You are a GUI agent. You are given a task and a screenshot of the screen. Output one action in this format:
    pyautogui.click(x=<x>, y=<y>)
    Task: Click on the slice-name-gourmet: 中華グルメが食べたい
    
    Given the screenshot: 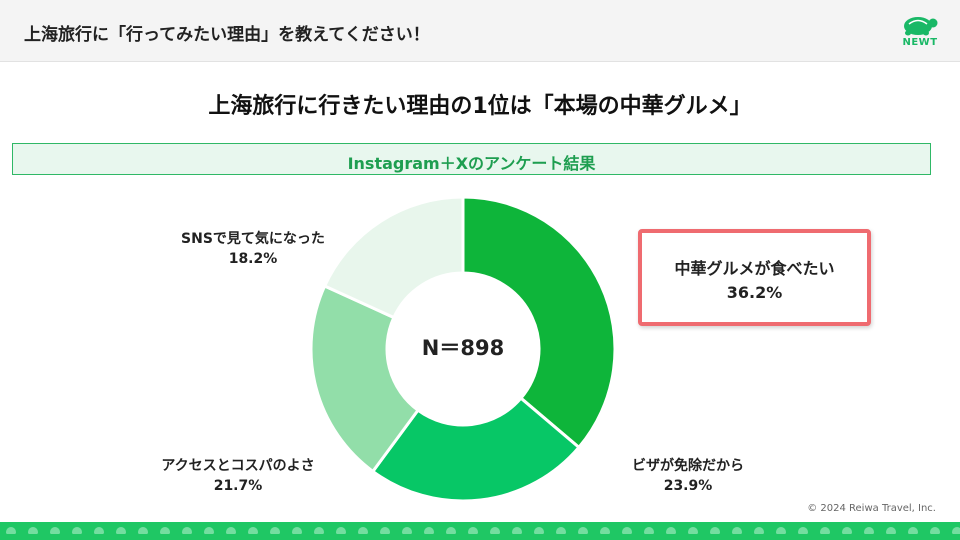 What is the action you would take?
    pyautogui.click(x=754, y=268)
    